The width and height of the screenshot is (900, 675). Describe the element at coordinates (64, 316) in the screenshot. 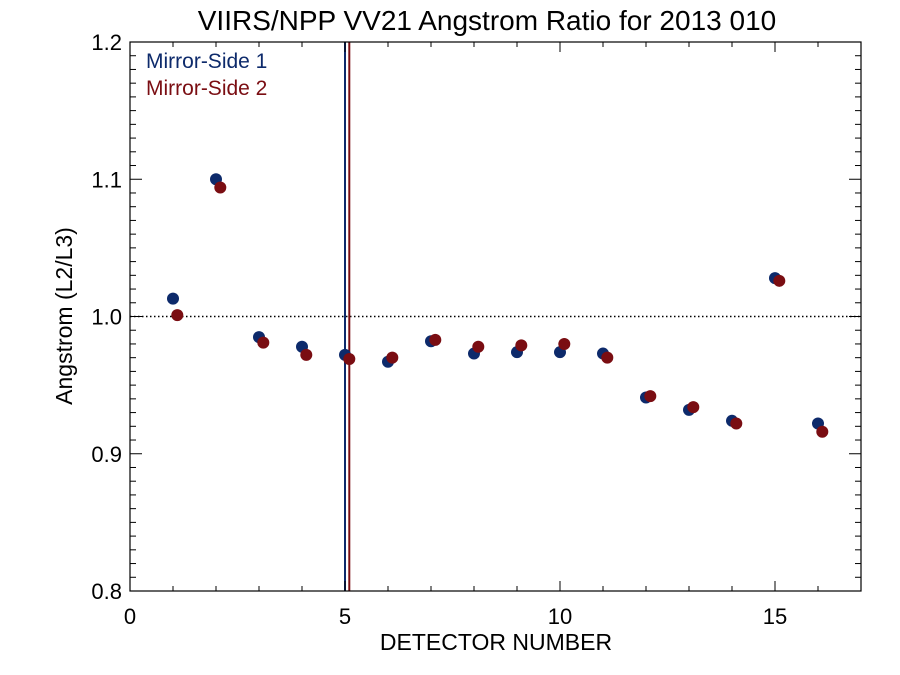

I see `y-axis-label: Angstrom (L2/L3)` at that location.